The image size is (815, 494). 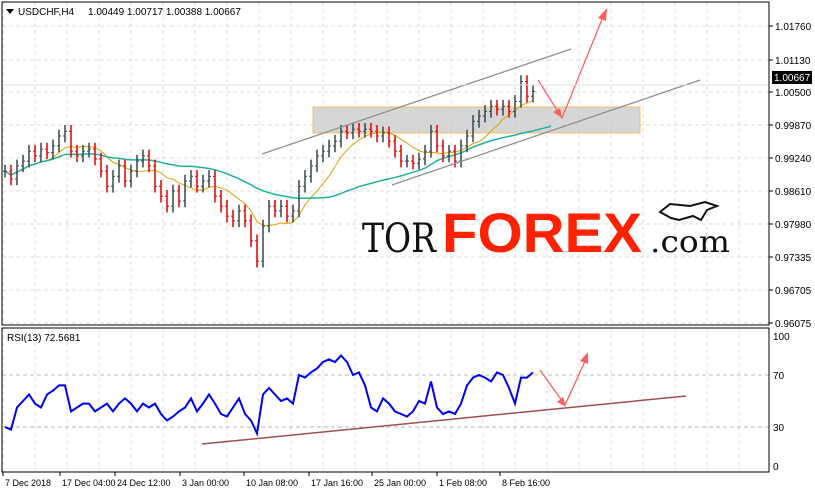 What do you see at coordinates (400, 483) in the screenshot?
I see `time-tick-label: 25 Jan 00:00` at bounding box center [400, 483].